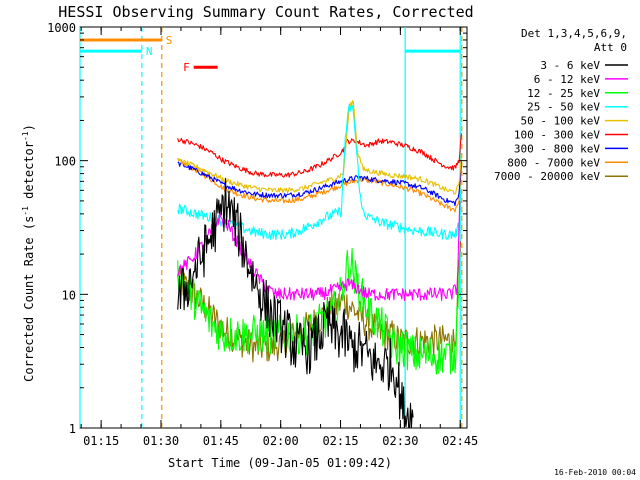 The height and width of the screenshot is (480, 640). What do you see at coordinates (101, 441) in the screenshot?
I see `x-tick-label: 01:15` at bounding box center [101, 441].